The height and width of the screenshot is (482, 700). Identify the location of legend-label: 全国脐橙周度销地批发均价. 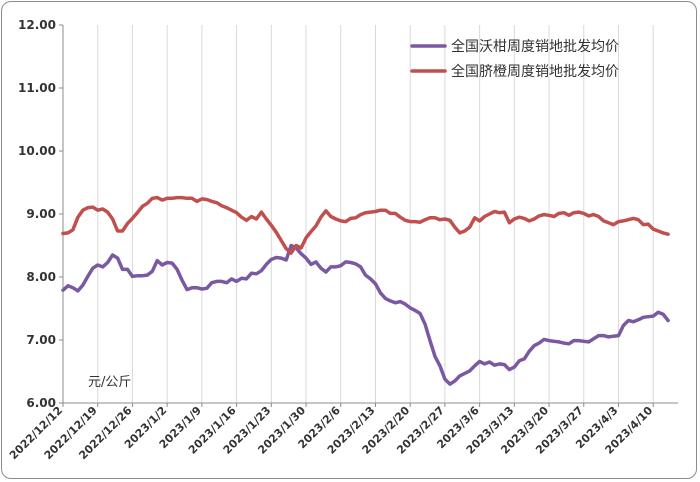
(535, 71).